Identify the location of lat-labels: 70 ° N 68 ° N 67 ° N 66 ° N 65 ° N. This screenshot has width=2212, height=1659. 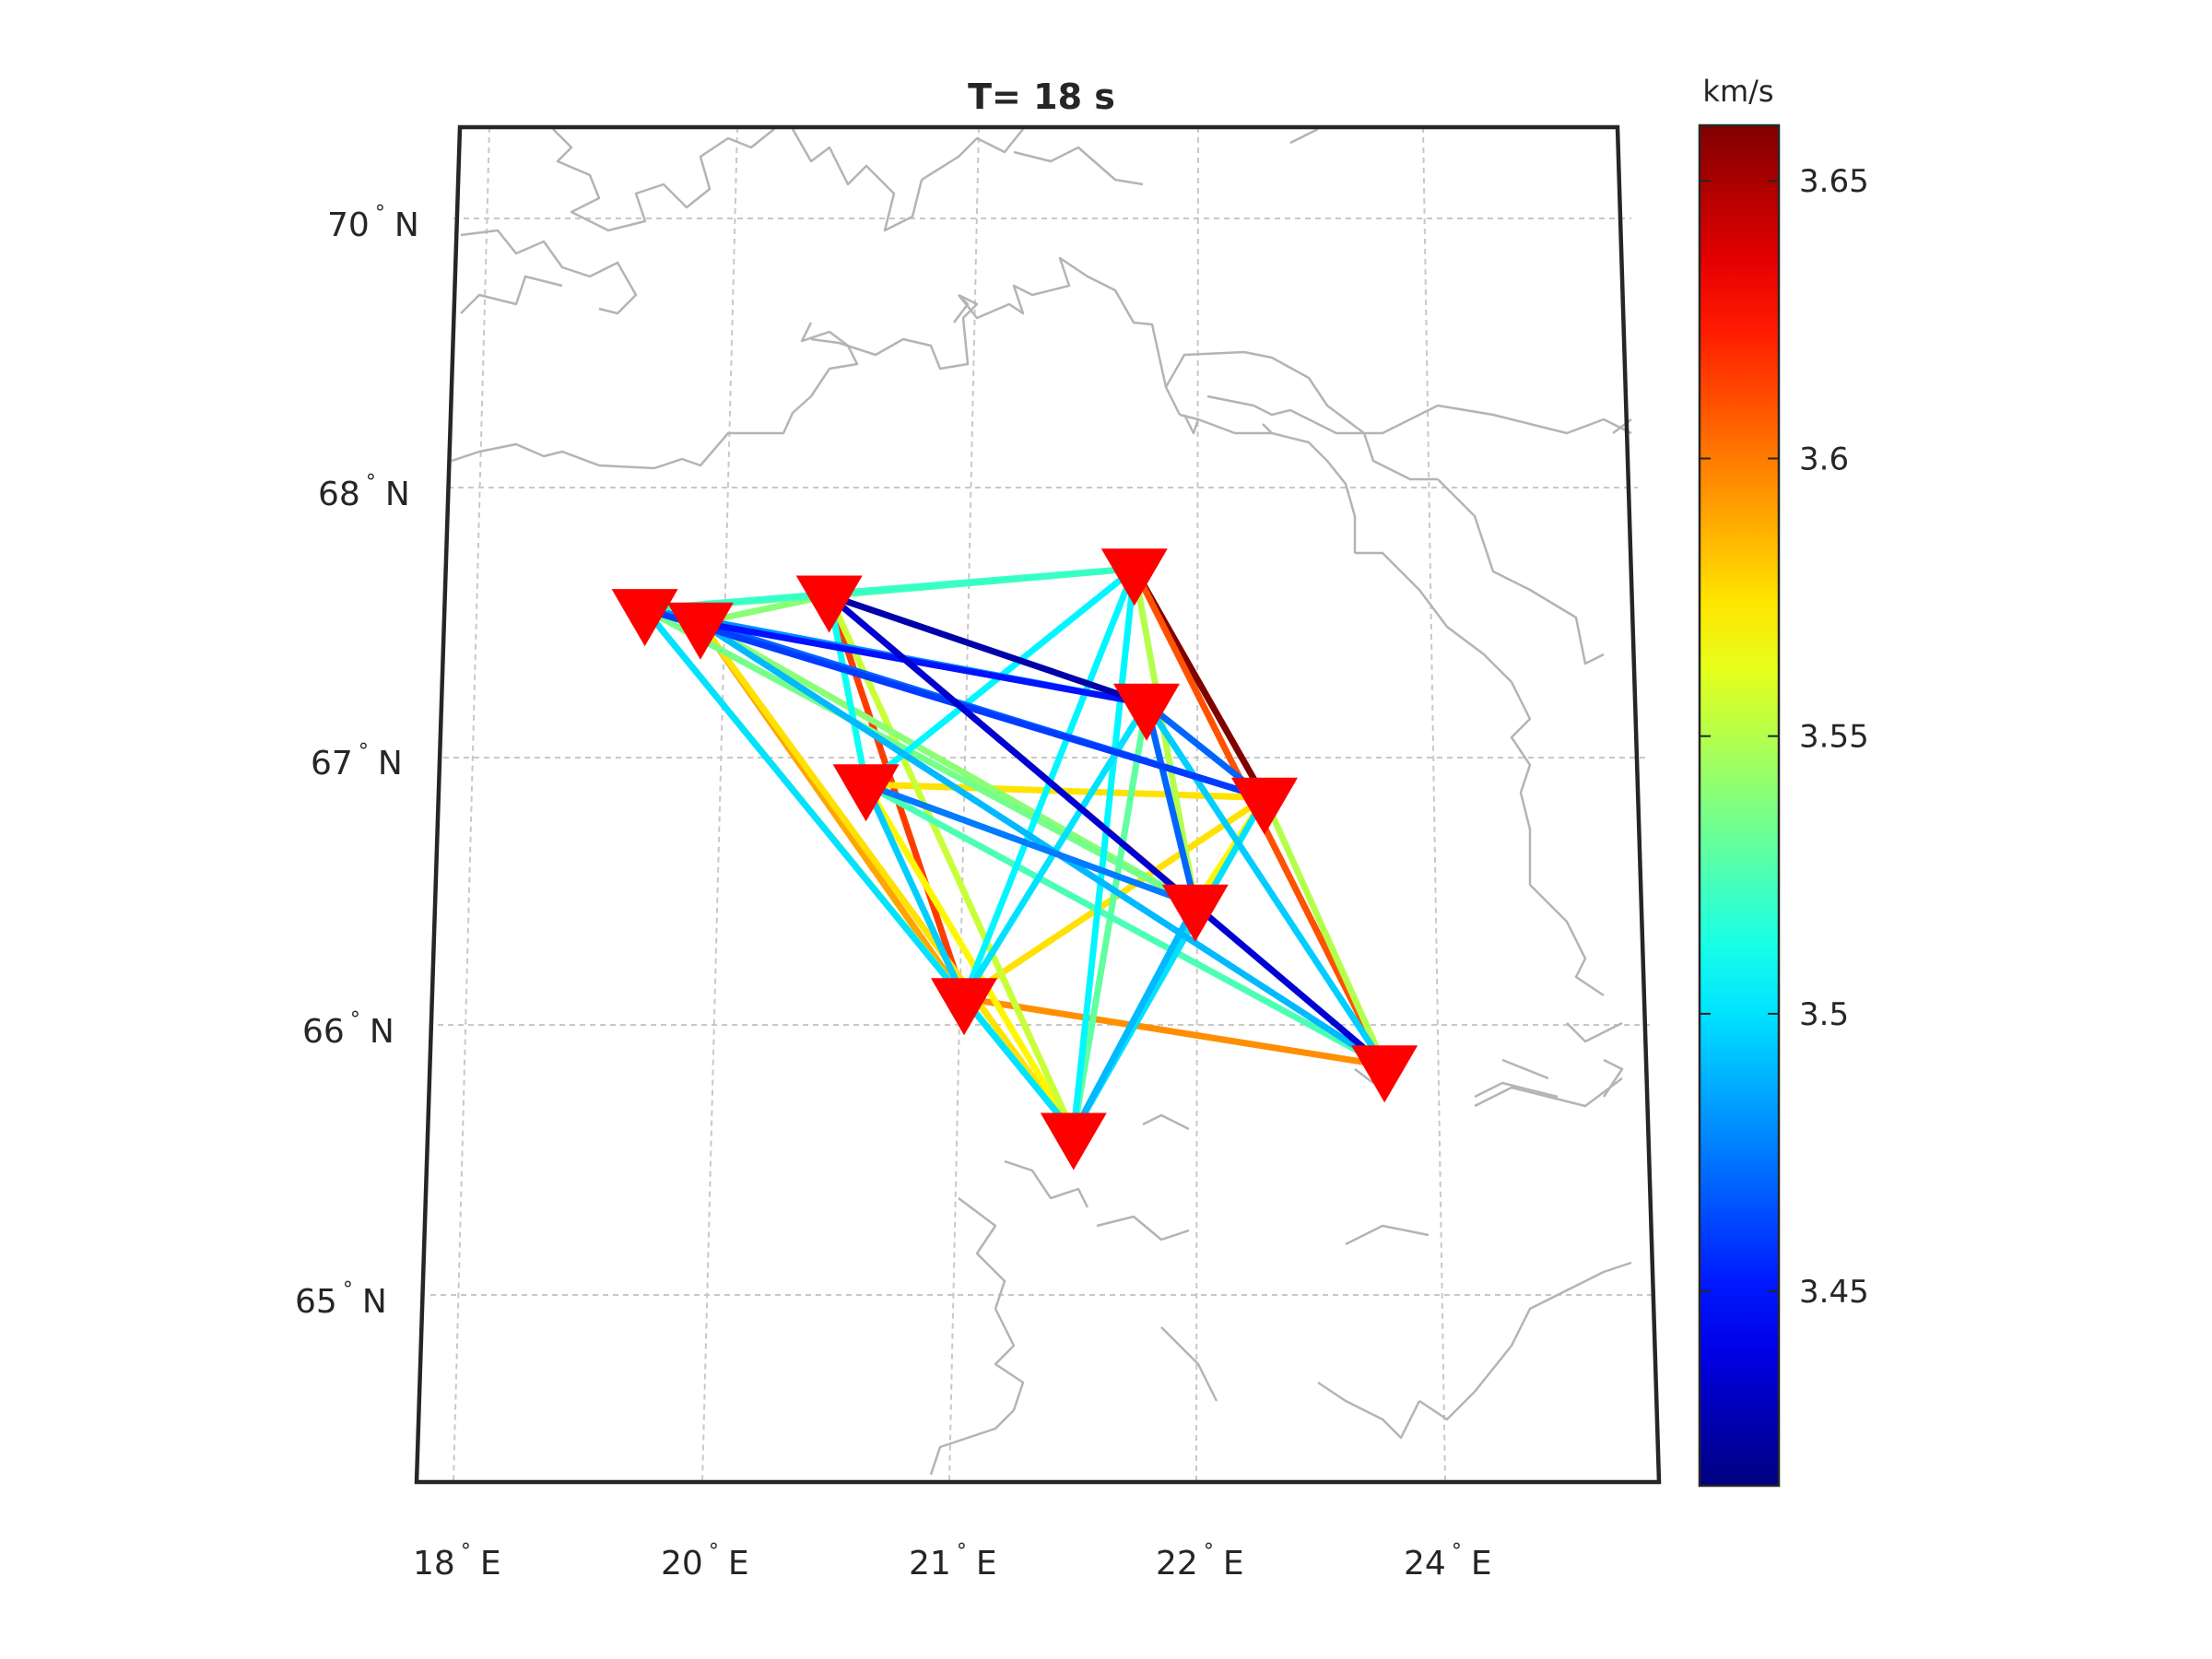
(357, 761).